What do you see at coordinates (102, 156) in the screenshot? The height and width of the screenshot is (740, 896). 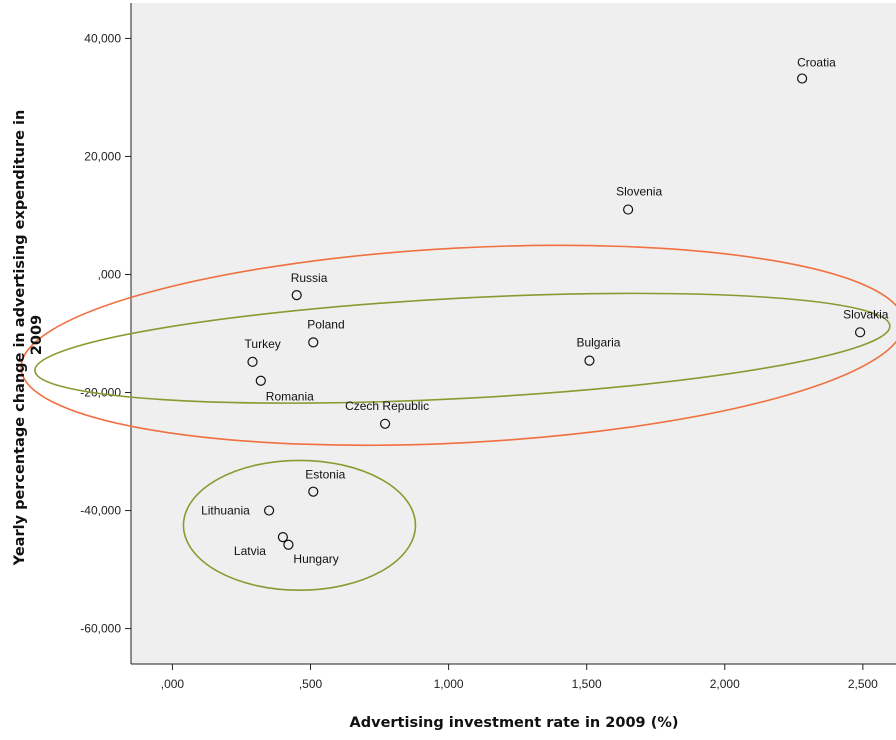 I see `y-tick-label: 20,000` at bounding box center [102, 156].